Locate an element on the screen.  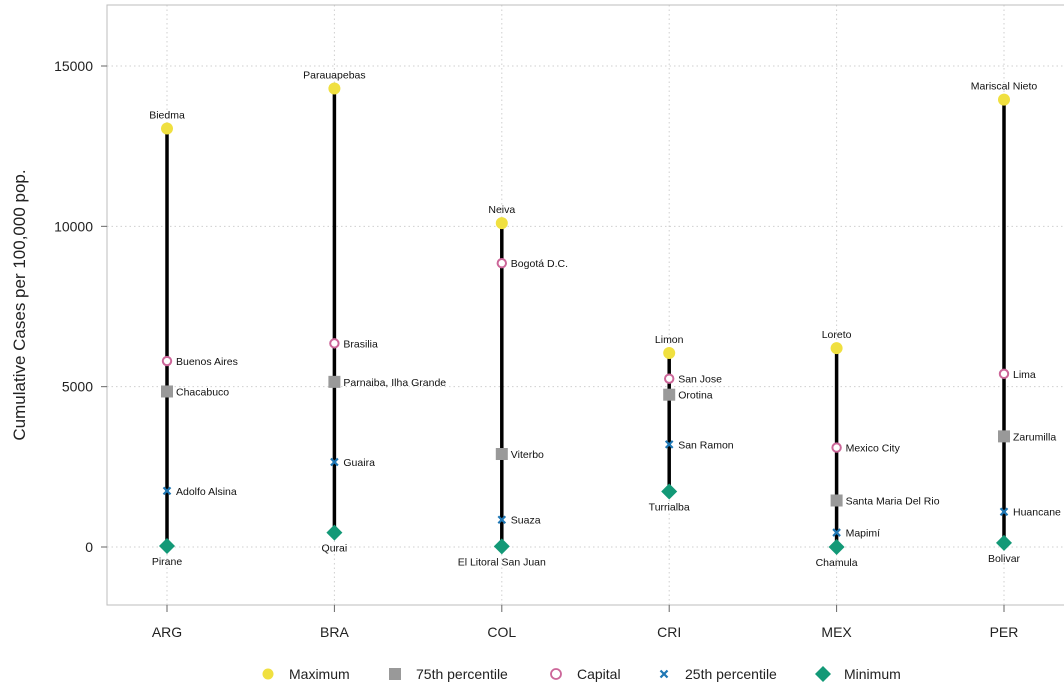
x-tick-label: COL is located at coordinates (501, 632).